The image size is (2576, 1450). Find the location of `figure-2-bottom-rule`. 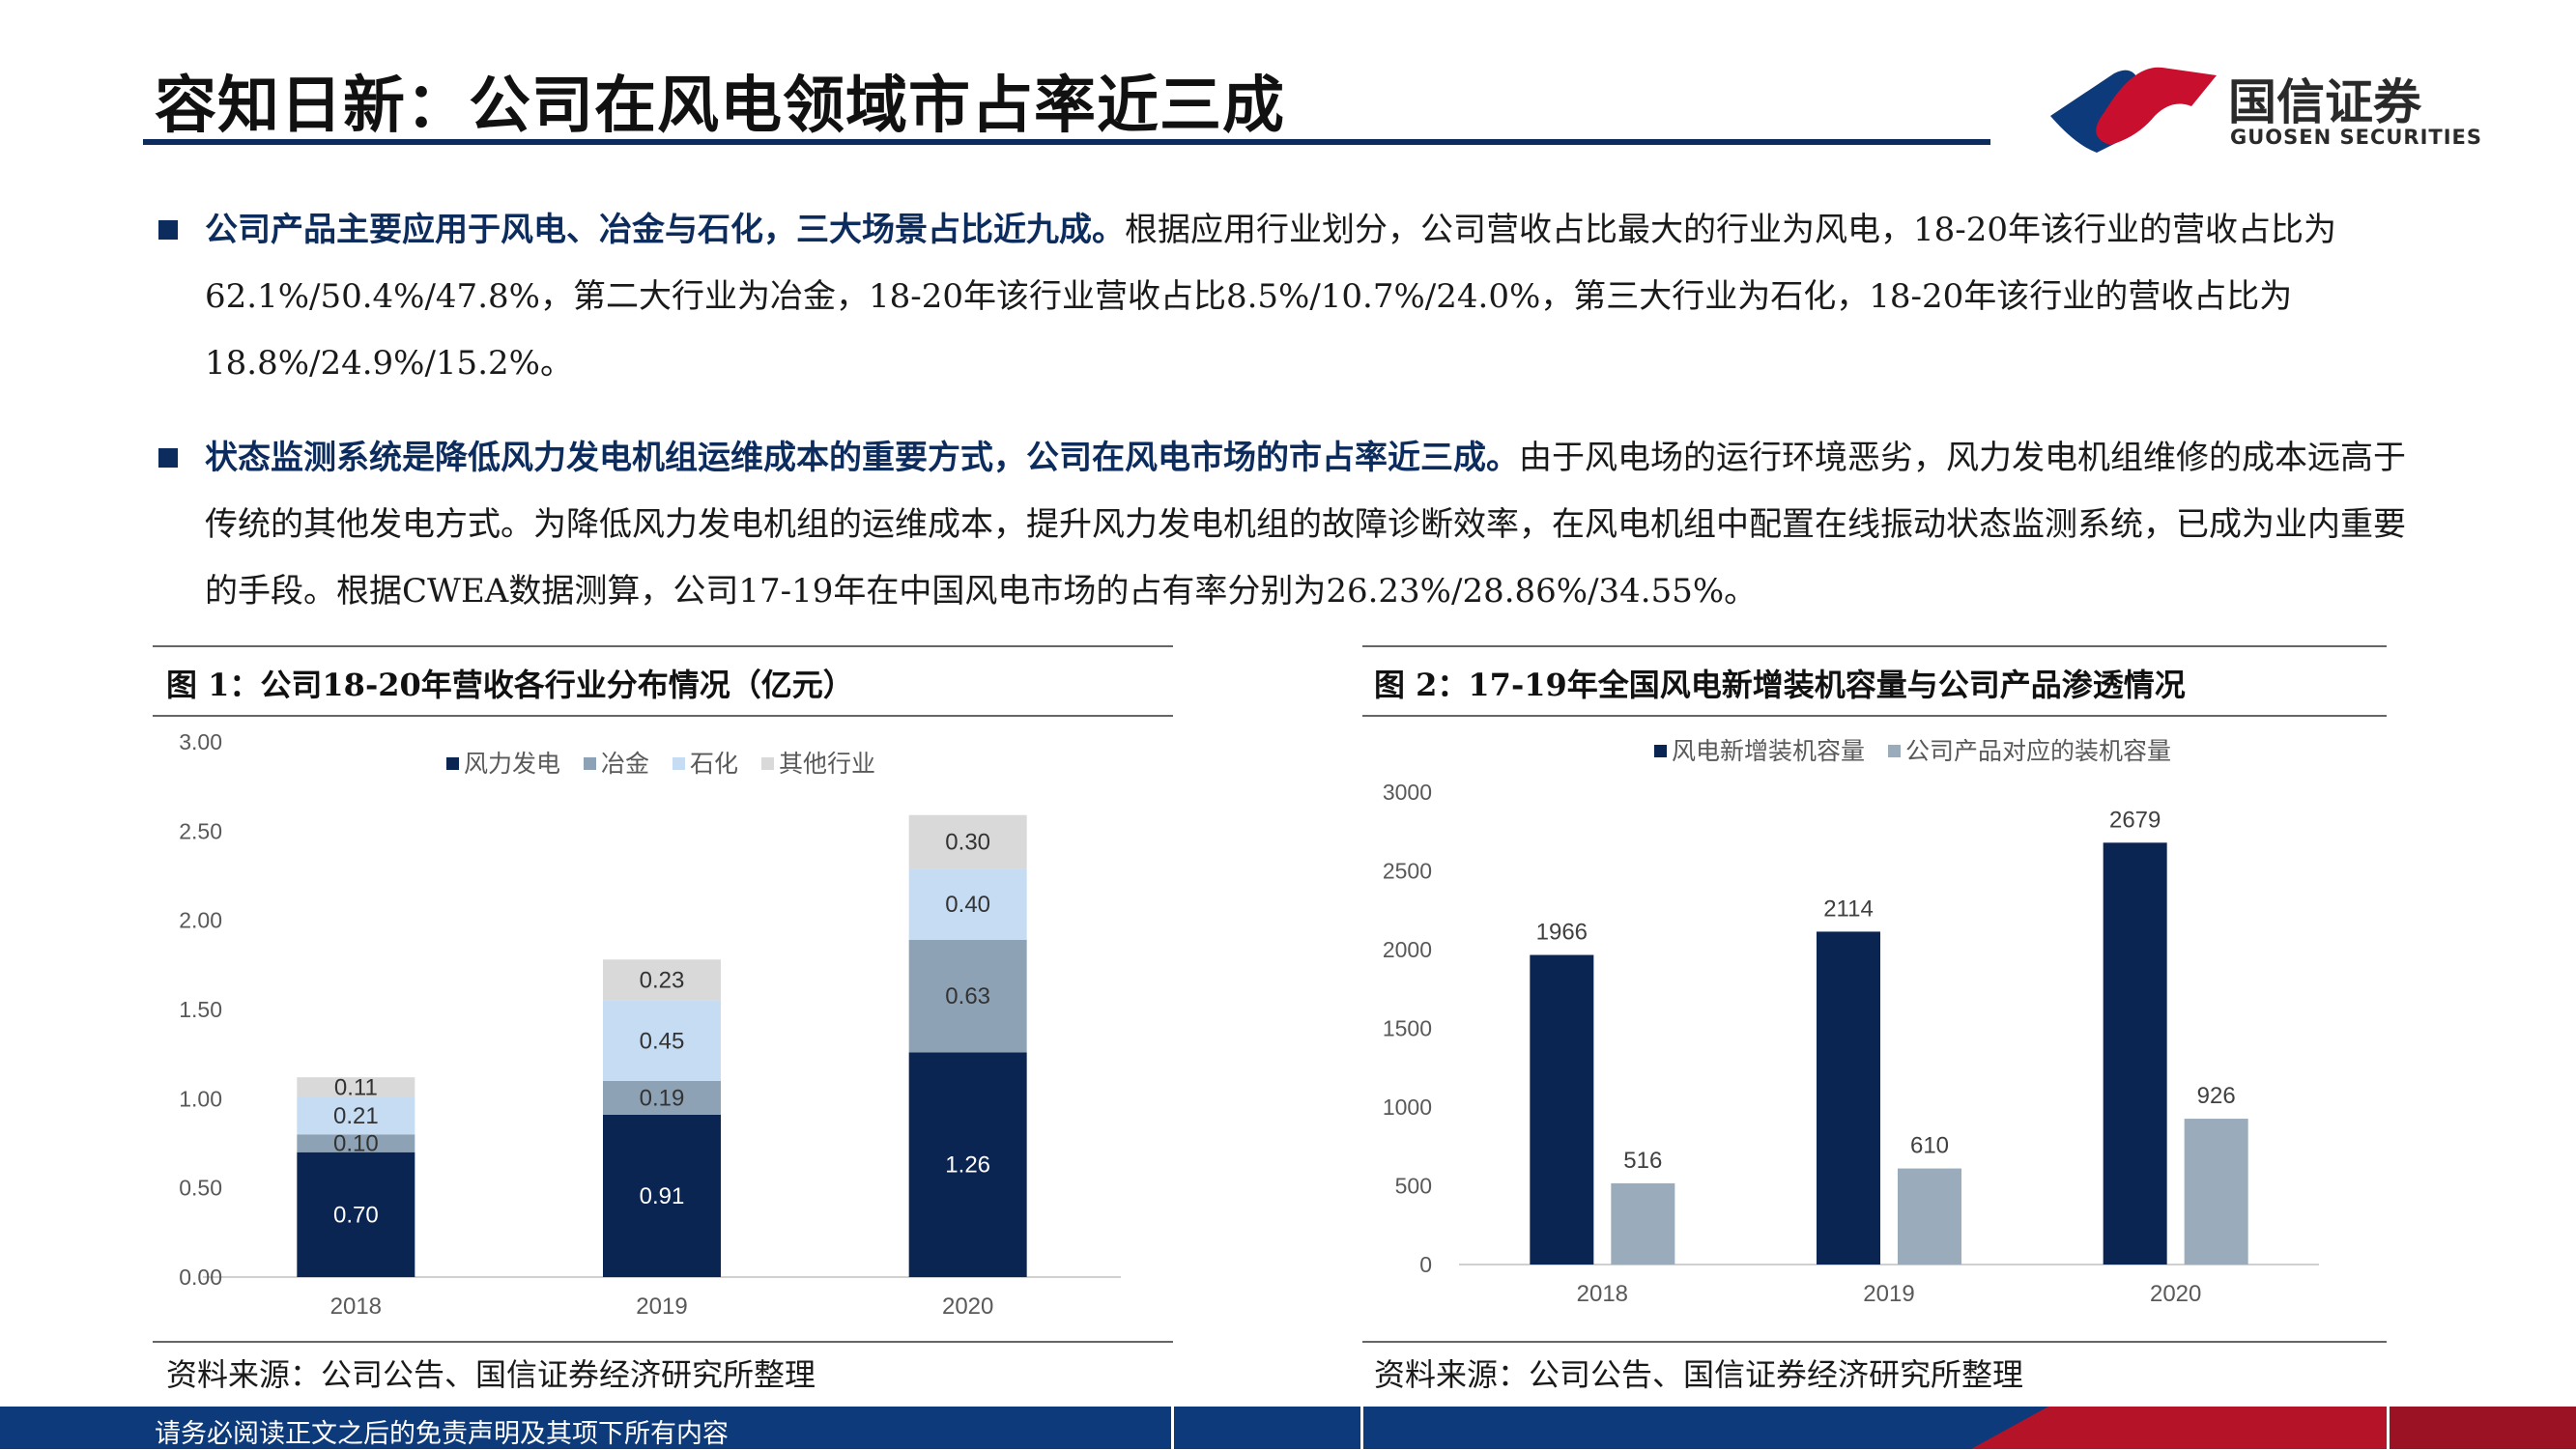

figure-2-bottom-rule is located at coordinates (1875, 1342).